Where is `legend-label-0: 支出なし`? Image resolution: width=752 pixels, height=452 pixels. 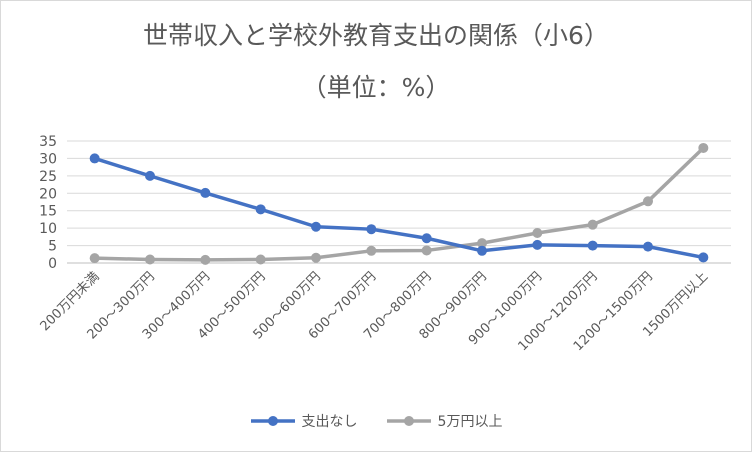
legend-label-0: 支出なし is located at coordinates (329, 422).